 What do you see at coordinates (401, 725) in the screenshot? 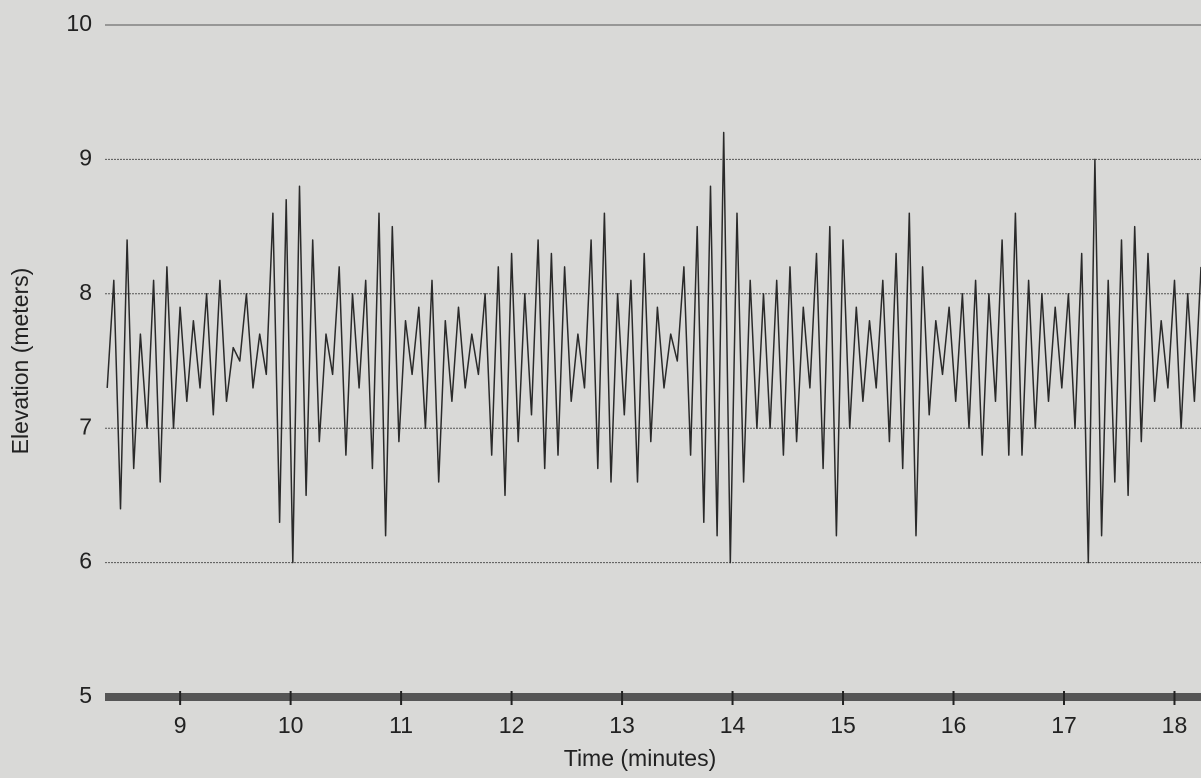
I see `x-tick-label: 11` at bounding box center [401, 725].